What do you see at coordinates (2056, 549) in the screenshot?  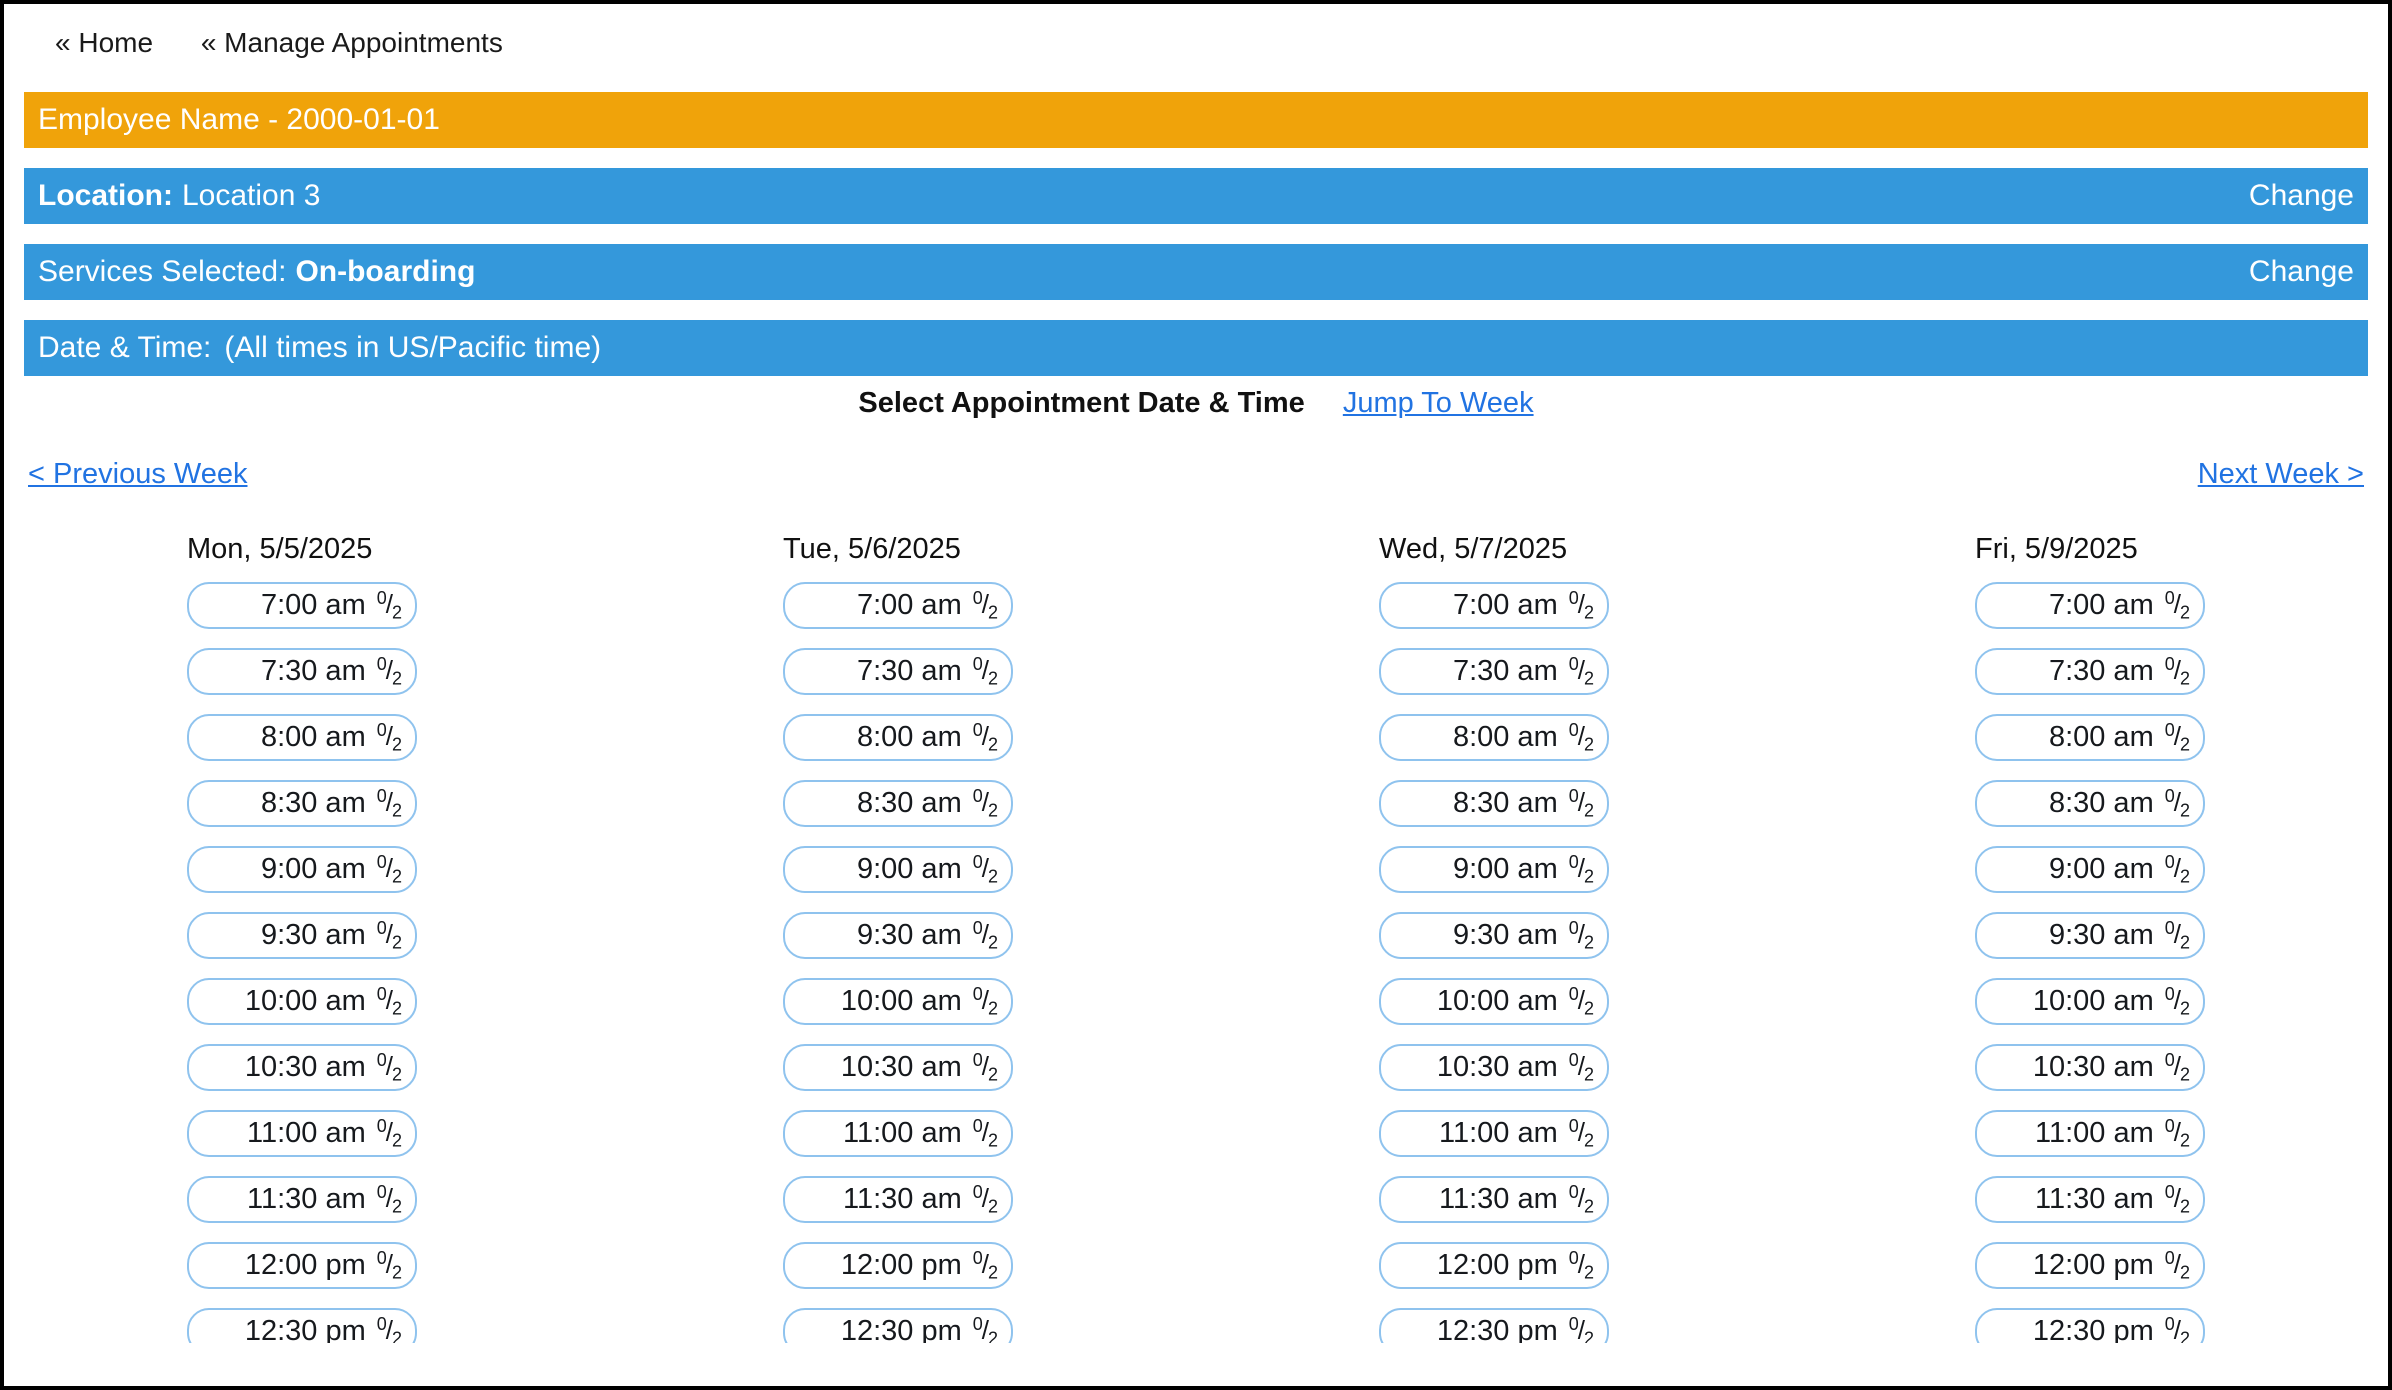 I see `day-header: Fri, 5/9/2025` at bounding box center [2056, 549].